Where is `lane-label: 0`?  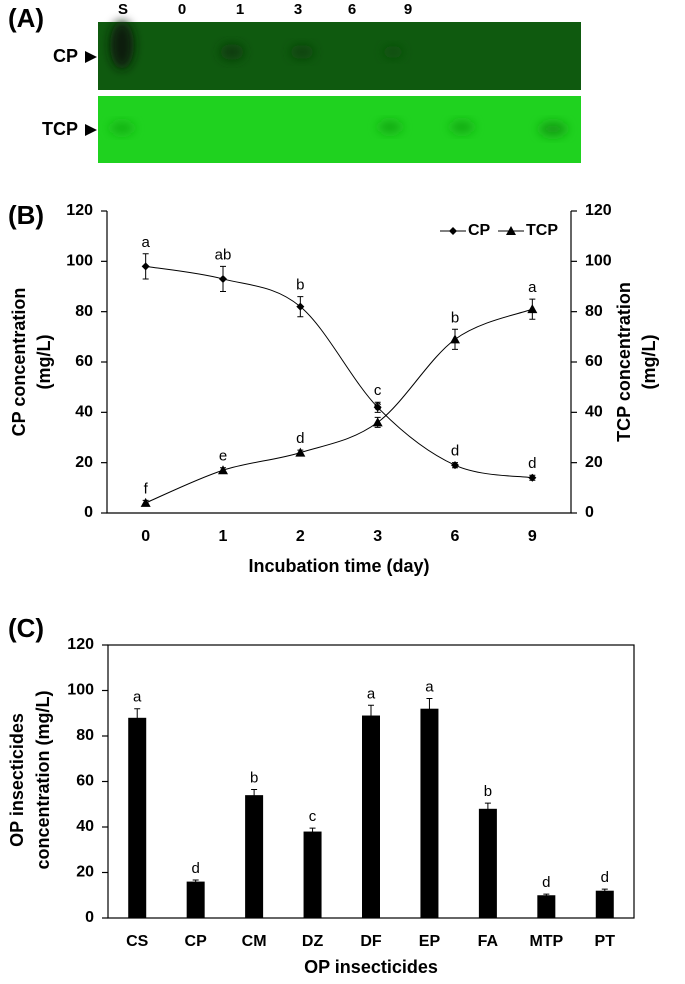
lane-label: 0 is located at coordinates (182, 9).